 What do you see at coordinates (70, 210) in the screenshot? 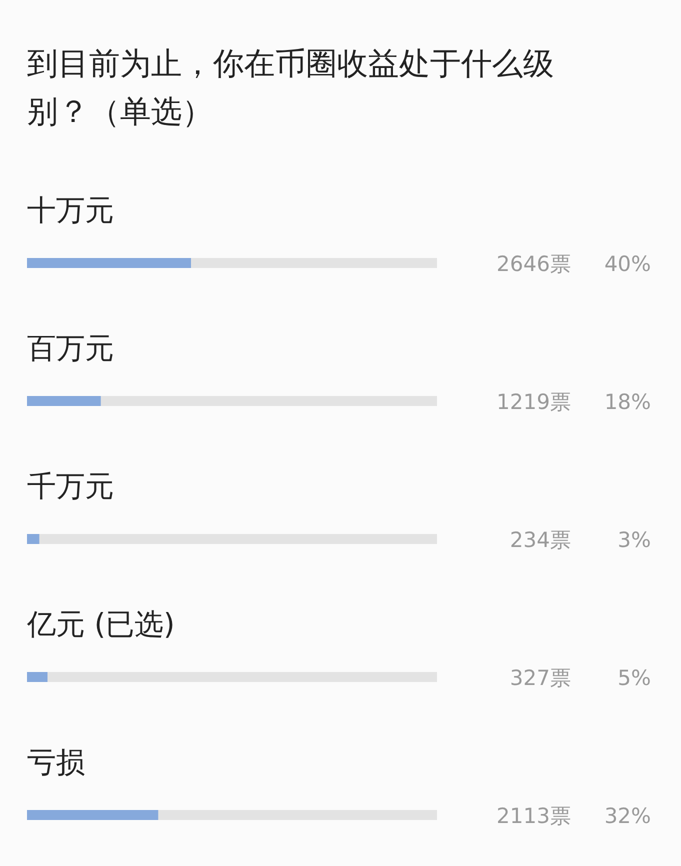
I see `category: 十万元` at bounding box center [70, 210].